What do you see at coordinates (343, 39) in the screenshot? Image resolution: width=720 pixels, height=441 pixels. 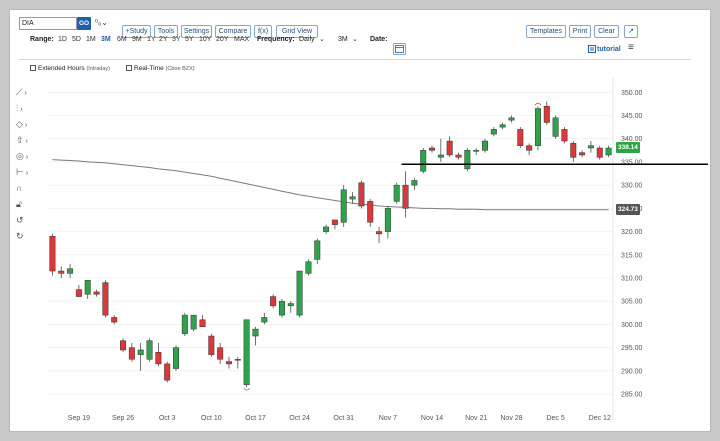 I see `period-select: 3M` at bounding box center [343, 39].